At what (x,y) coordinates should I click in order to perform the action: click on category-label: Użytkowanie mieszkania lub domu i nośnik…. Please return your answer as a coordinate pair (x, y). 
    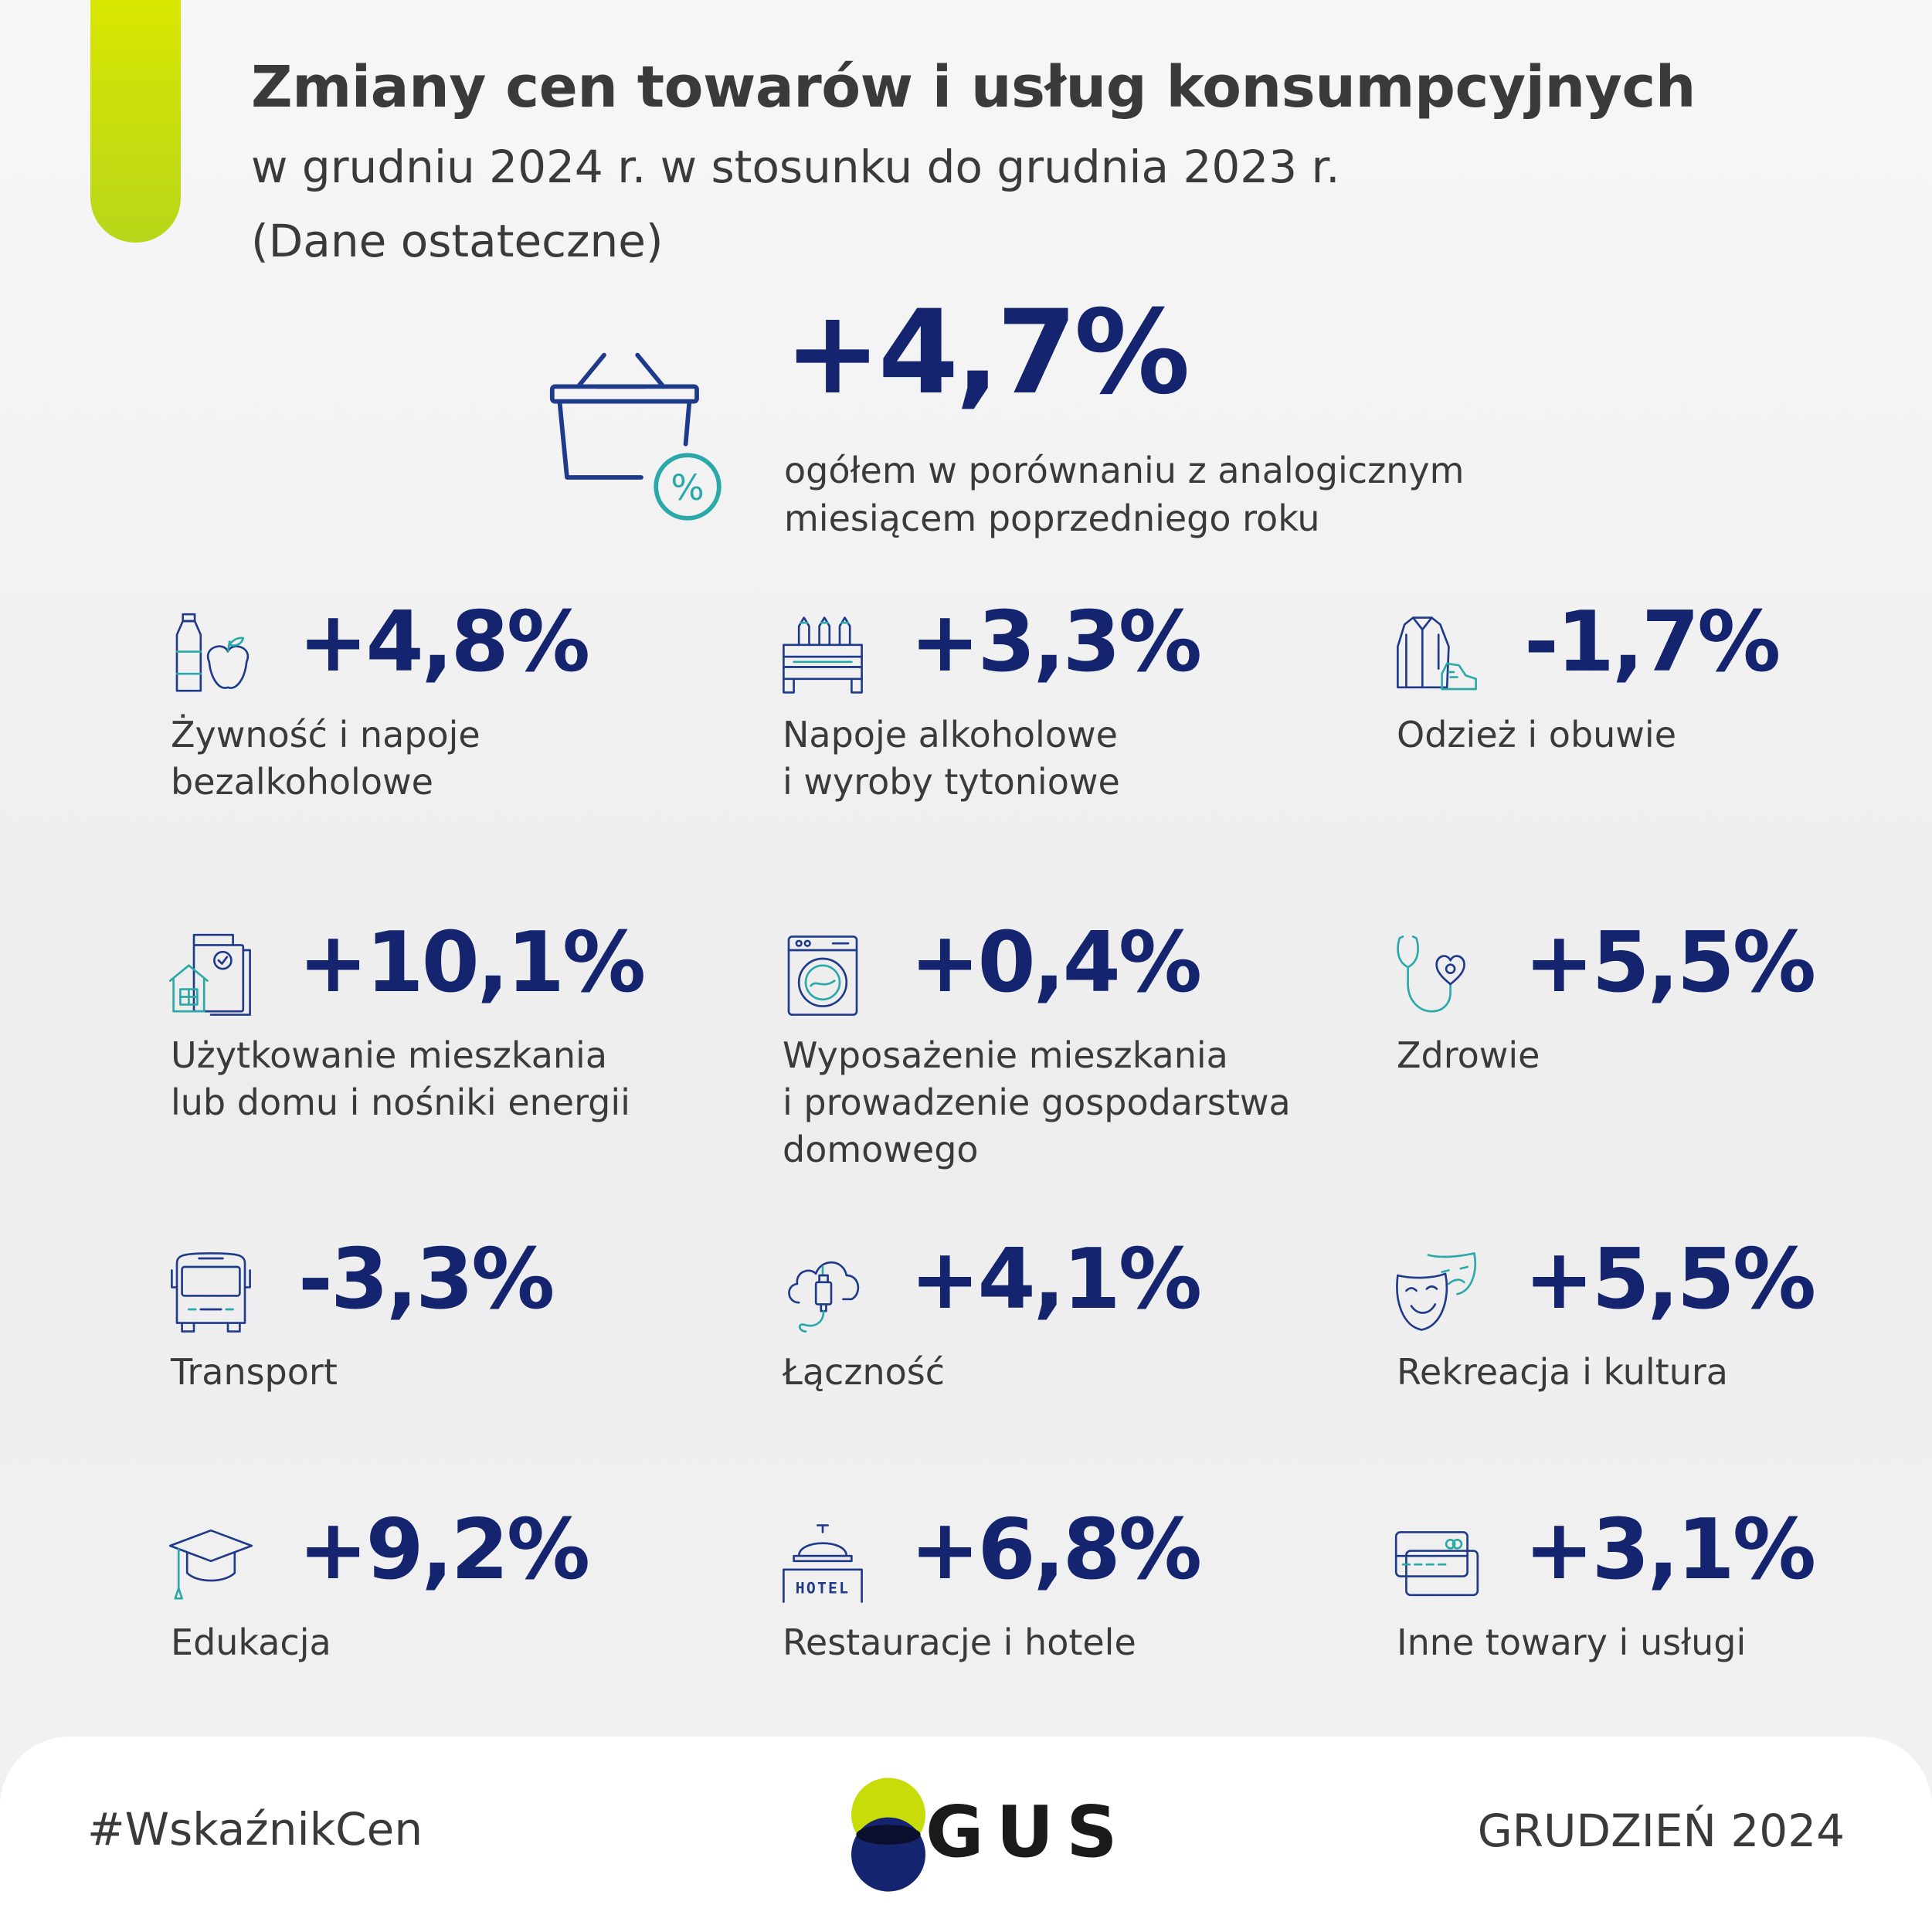
    Looking at the image, I should click on (401, 1078).